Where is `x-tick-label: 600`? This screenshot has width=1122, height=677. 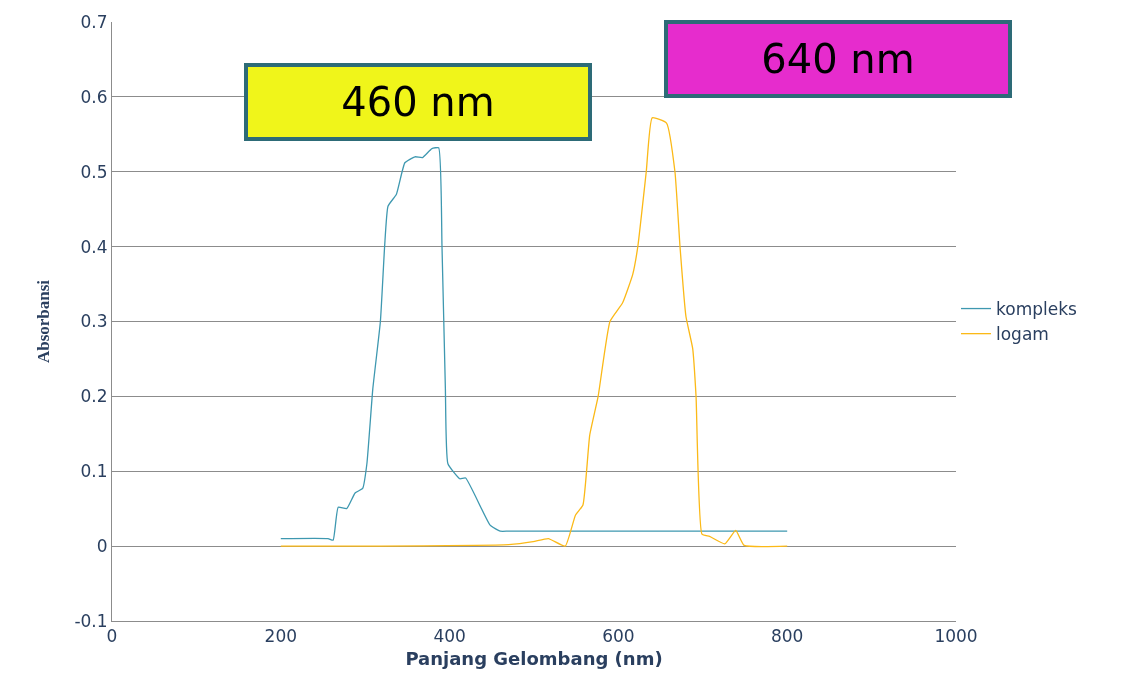 x-tick-label: 600 is located at coordinates (618, 636).